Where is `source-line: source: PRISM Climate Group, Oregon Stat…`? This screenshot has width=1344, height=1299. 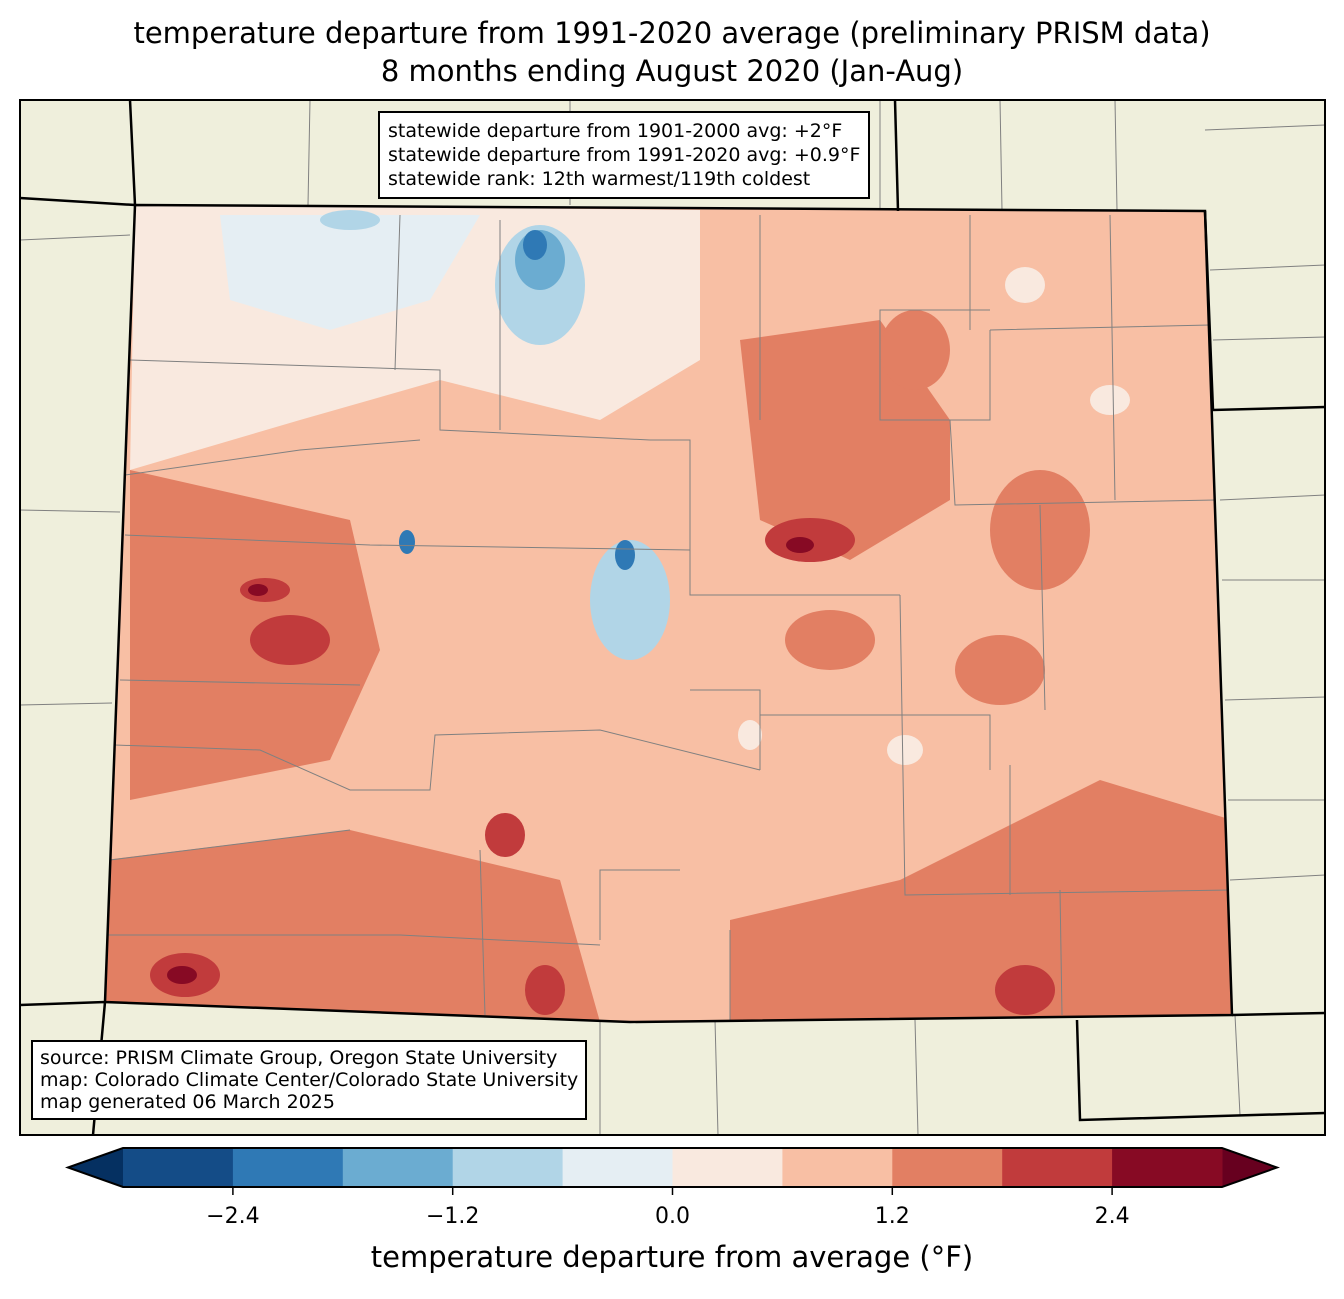
source-line: source: PRISM Climate Group, Oregon Stat… is located at coordinates (299, 1058).